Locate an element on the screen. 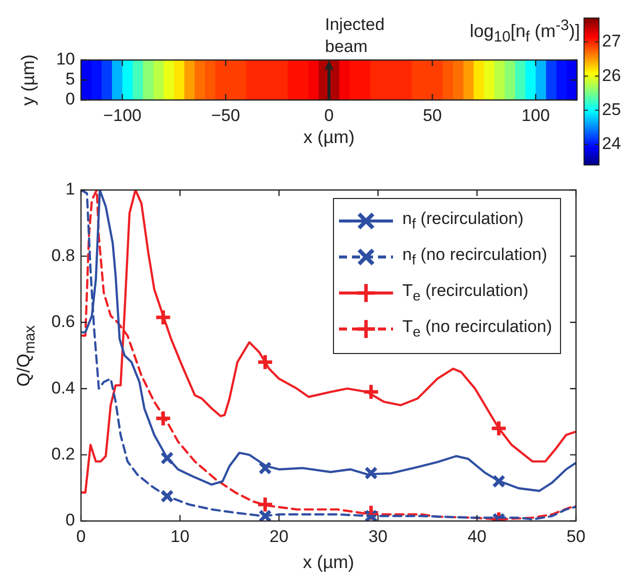 This screenshot has width=621, height=578. y-tick-label: 10 is located at coordinates (65, 59).